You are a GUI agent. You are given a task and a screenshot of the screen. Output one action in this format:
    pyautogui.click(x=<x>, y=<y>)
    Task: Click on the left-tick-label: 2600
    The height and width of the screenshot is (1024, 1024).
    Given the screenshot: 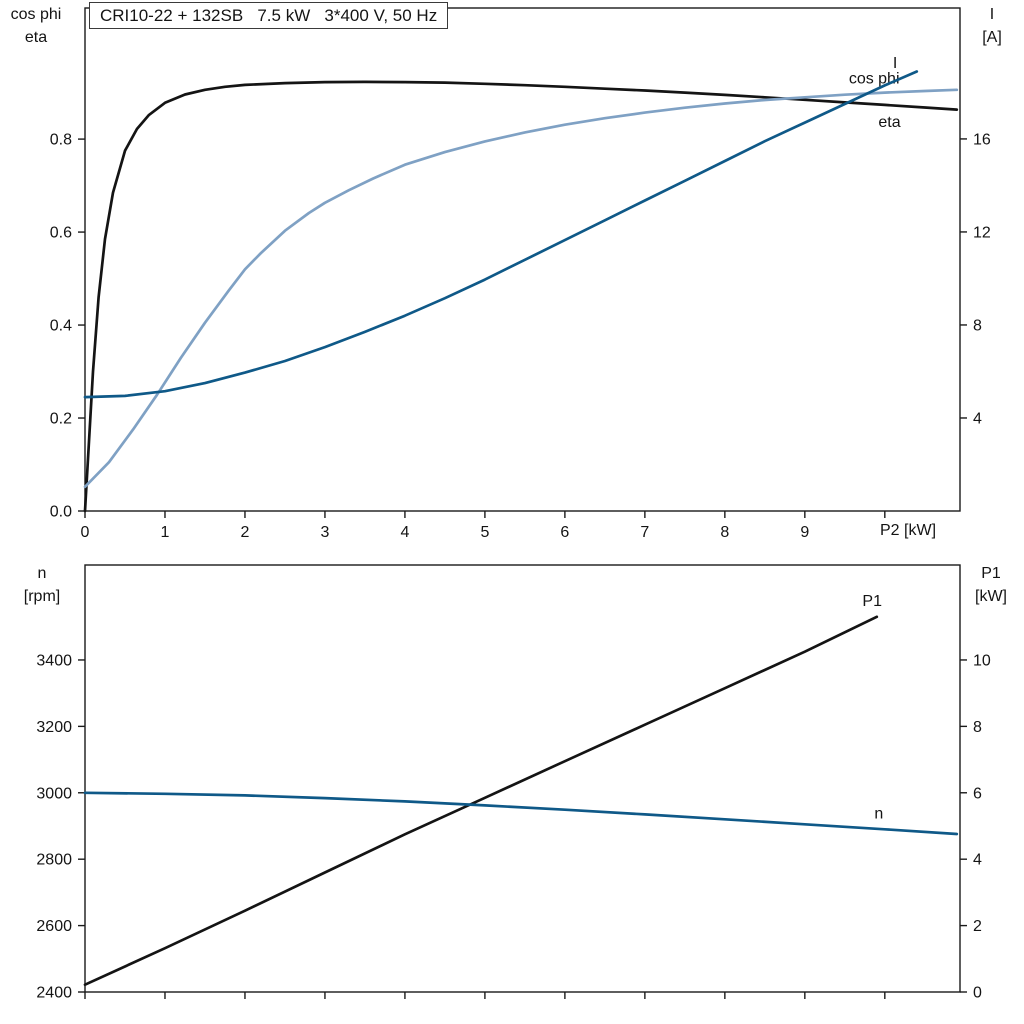 What is the action you would take?
    pyautogui.click(x=54, y=926)
    